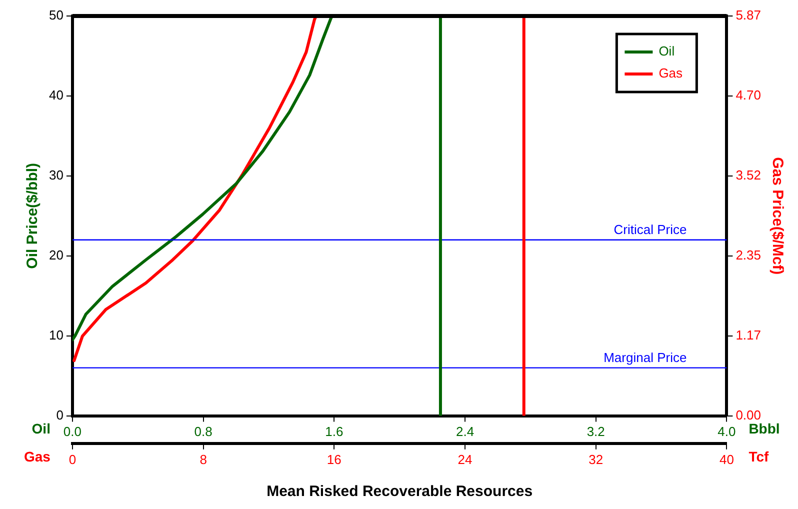 This screenshot has height=509, width=798. What do you see at coordinates (56, 95) in the screenshot?
I see `y-tick-label: 40` at bounding box center [56, 95].